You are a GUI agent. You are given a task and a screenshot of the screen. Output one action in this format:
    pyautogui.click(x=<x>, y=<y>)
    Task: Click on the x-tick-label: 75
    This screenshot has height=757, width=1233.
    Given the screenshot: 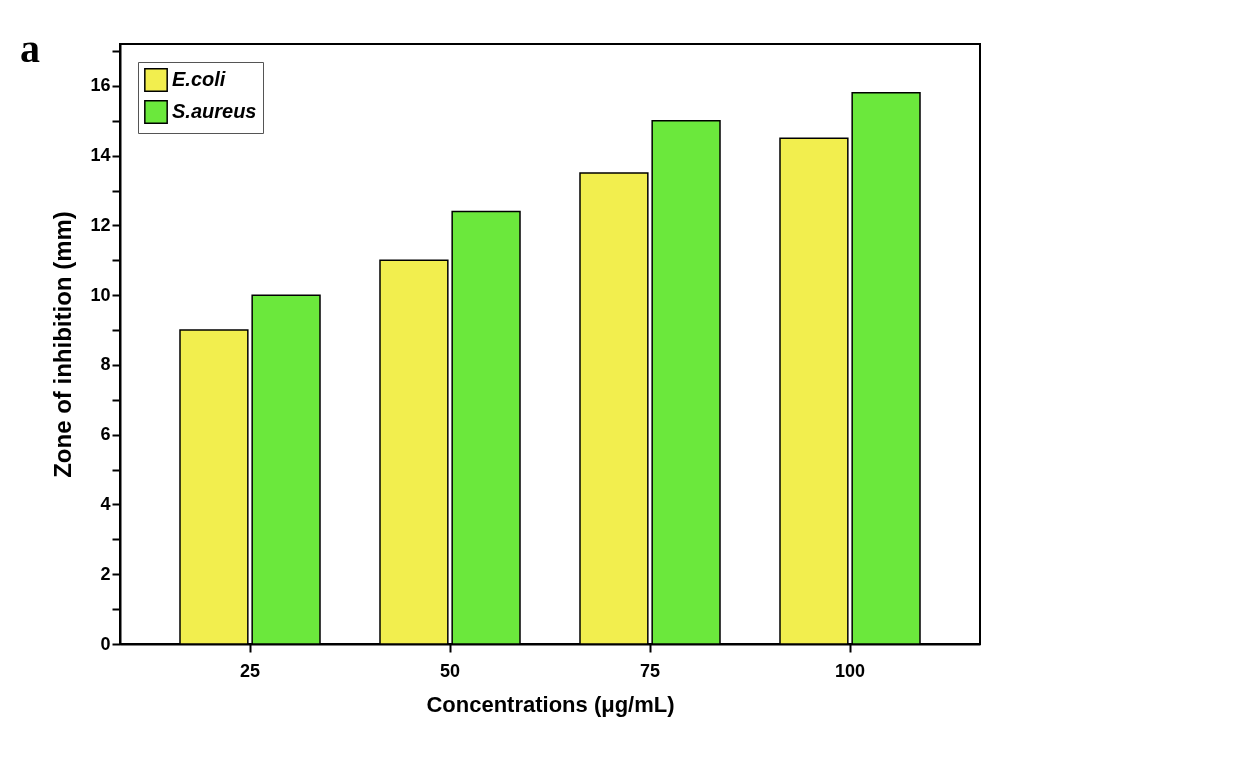 What is the action you would take?
    pyautogui.click(x=650, y=670)
    